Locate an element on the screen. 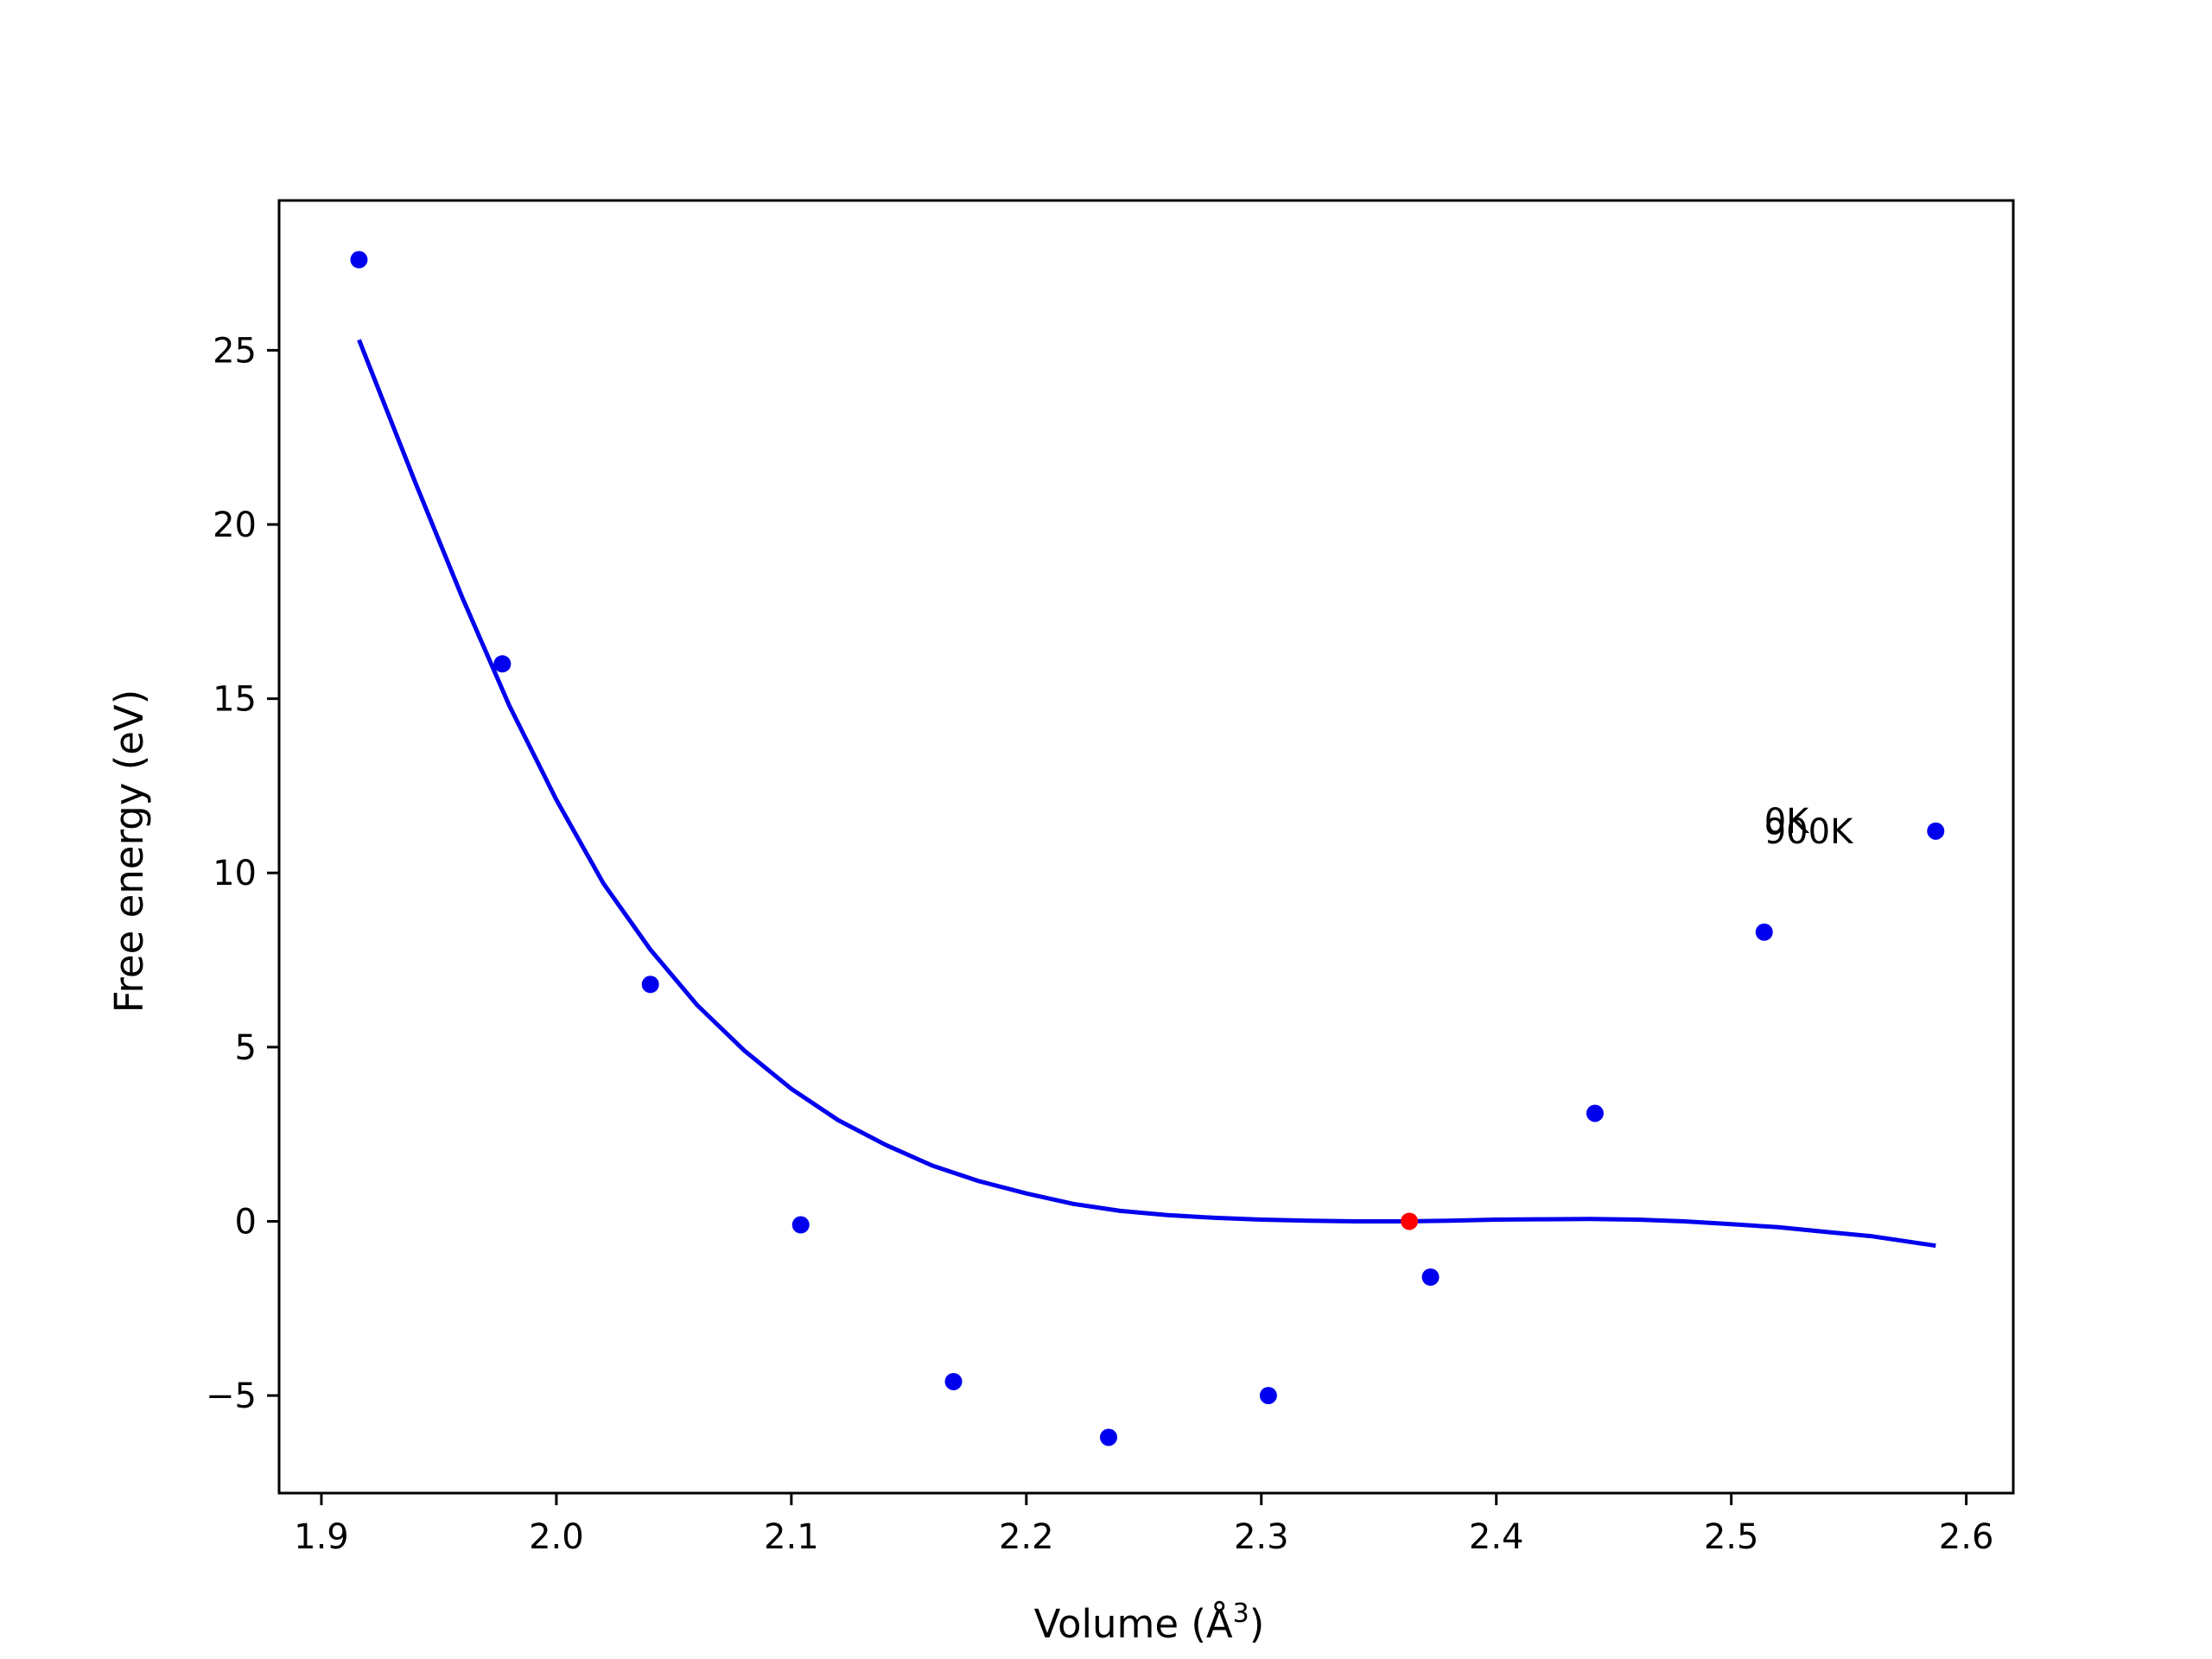  y-tick-label: 20 is located at coordinates (235, 525).